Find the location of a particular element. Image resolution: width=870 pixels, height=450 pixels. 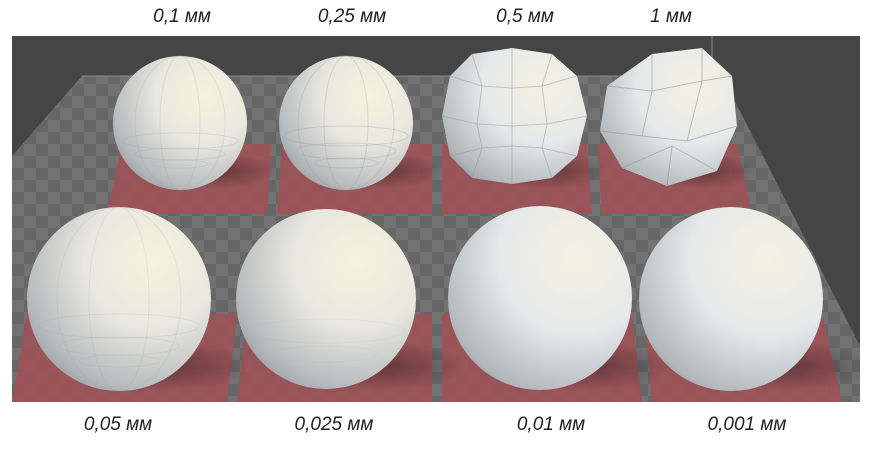

caption-top-1: 0,1 мм is located at coordinates (182, 16).